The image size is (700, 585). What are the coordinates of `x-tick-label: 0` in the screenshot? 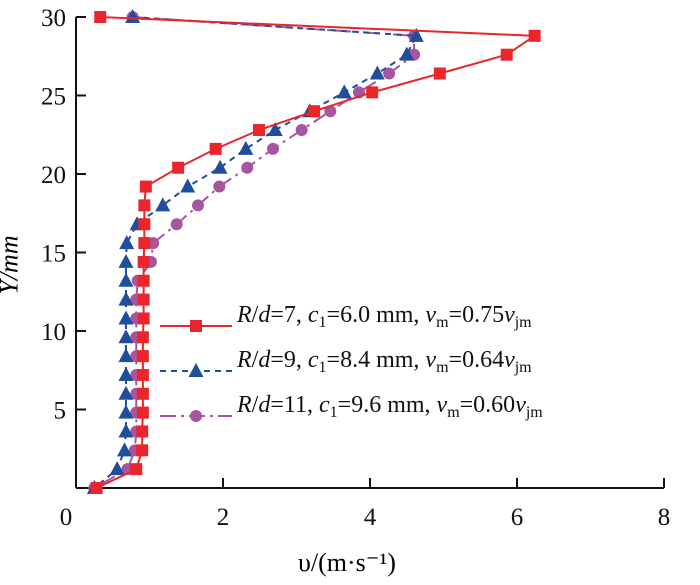 It's located at (66, 517).